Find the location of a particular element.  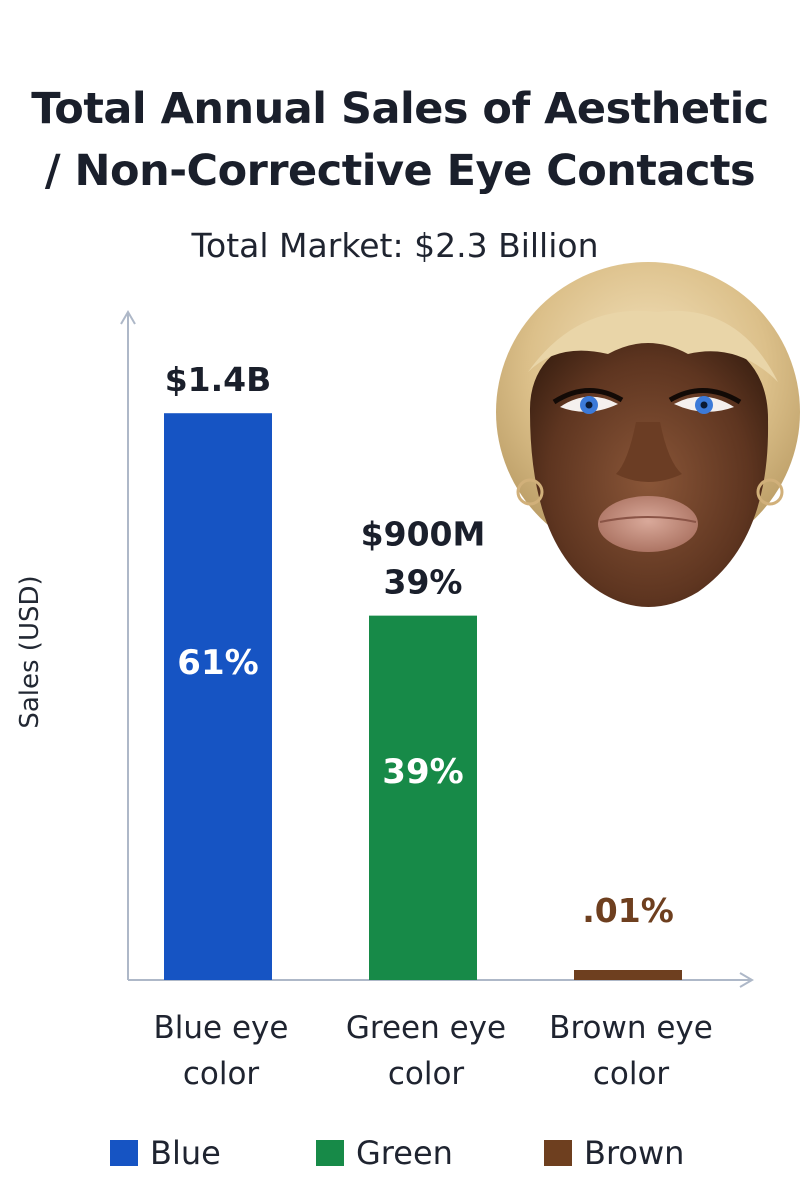

bar-2-inside-label: 39% is located at coordinates (422, 772).